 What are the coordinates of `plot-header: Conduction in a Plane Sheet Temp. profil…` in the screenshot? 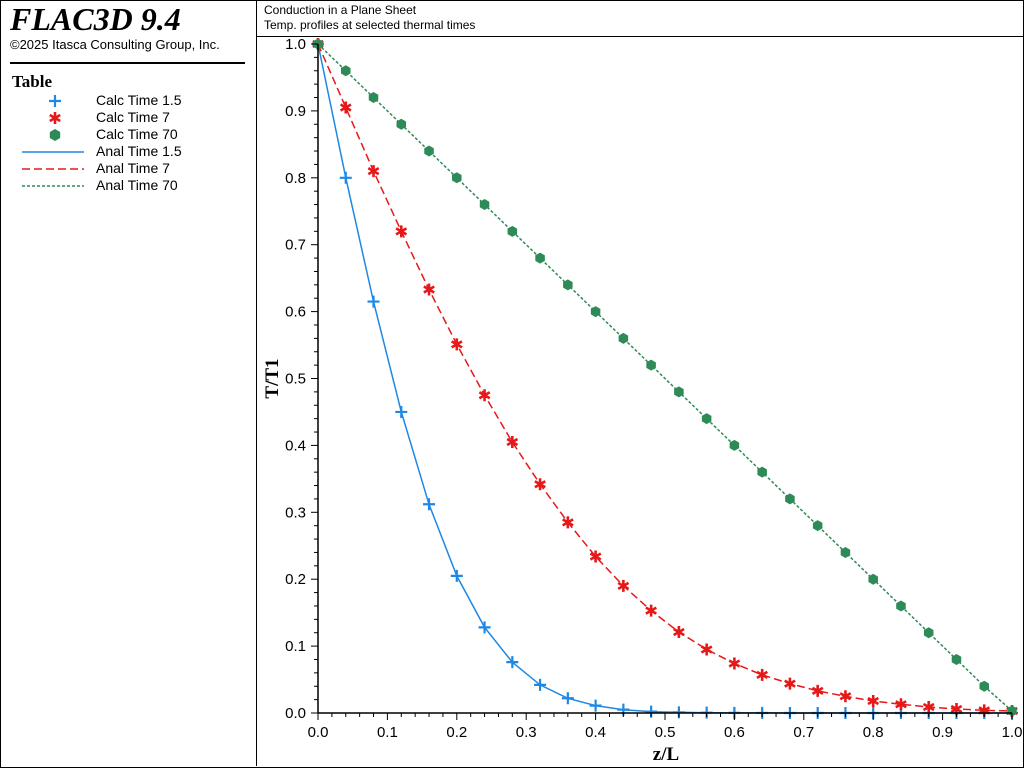 It's located at (640, 18).